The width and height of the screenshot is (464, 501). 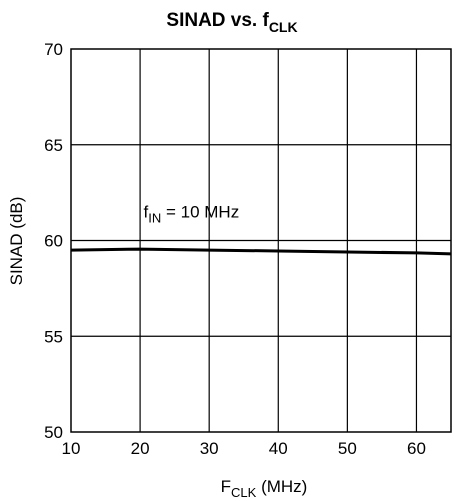 I want to click on y-tick-label: 50, so click(x=53, y=432).